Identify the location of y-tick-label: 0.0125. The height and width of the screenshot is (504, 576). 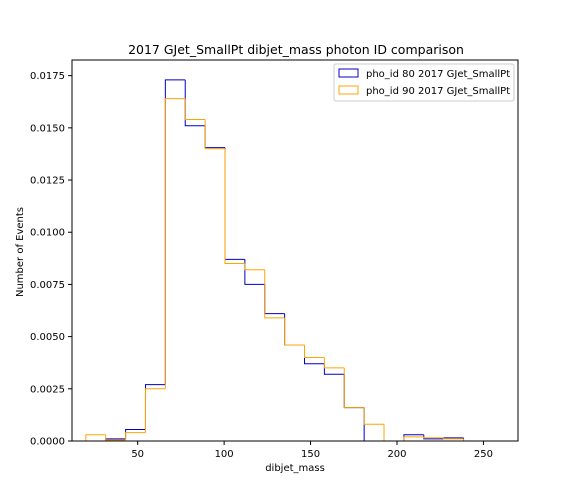
(47, 181).